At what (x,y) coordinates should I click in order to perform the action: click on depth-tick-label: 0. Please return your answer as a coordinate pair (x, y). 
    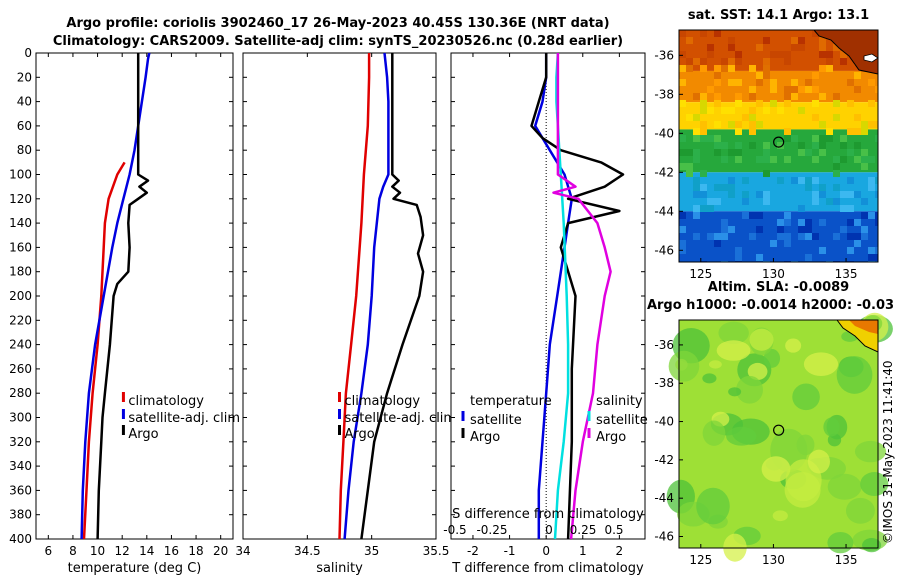
    Looking at the image, I should click on (28, 53).